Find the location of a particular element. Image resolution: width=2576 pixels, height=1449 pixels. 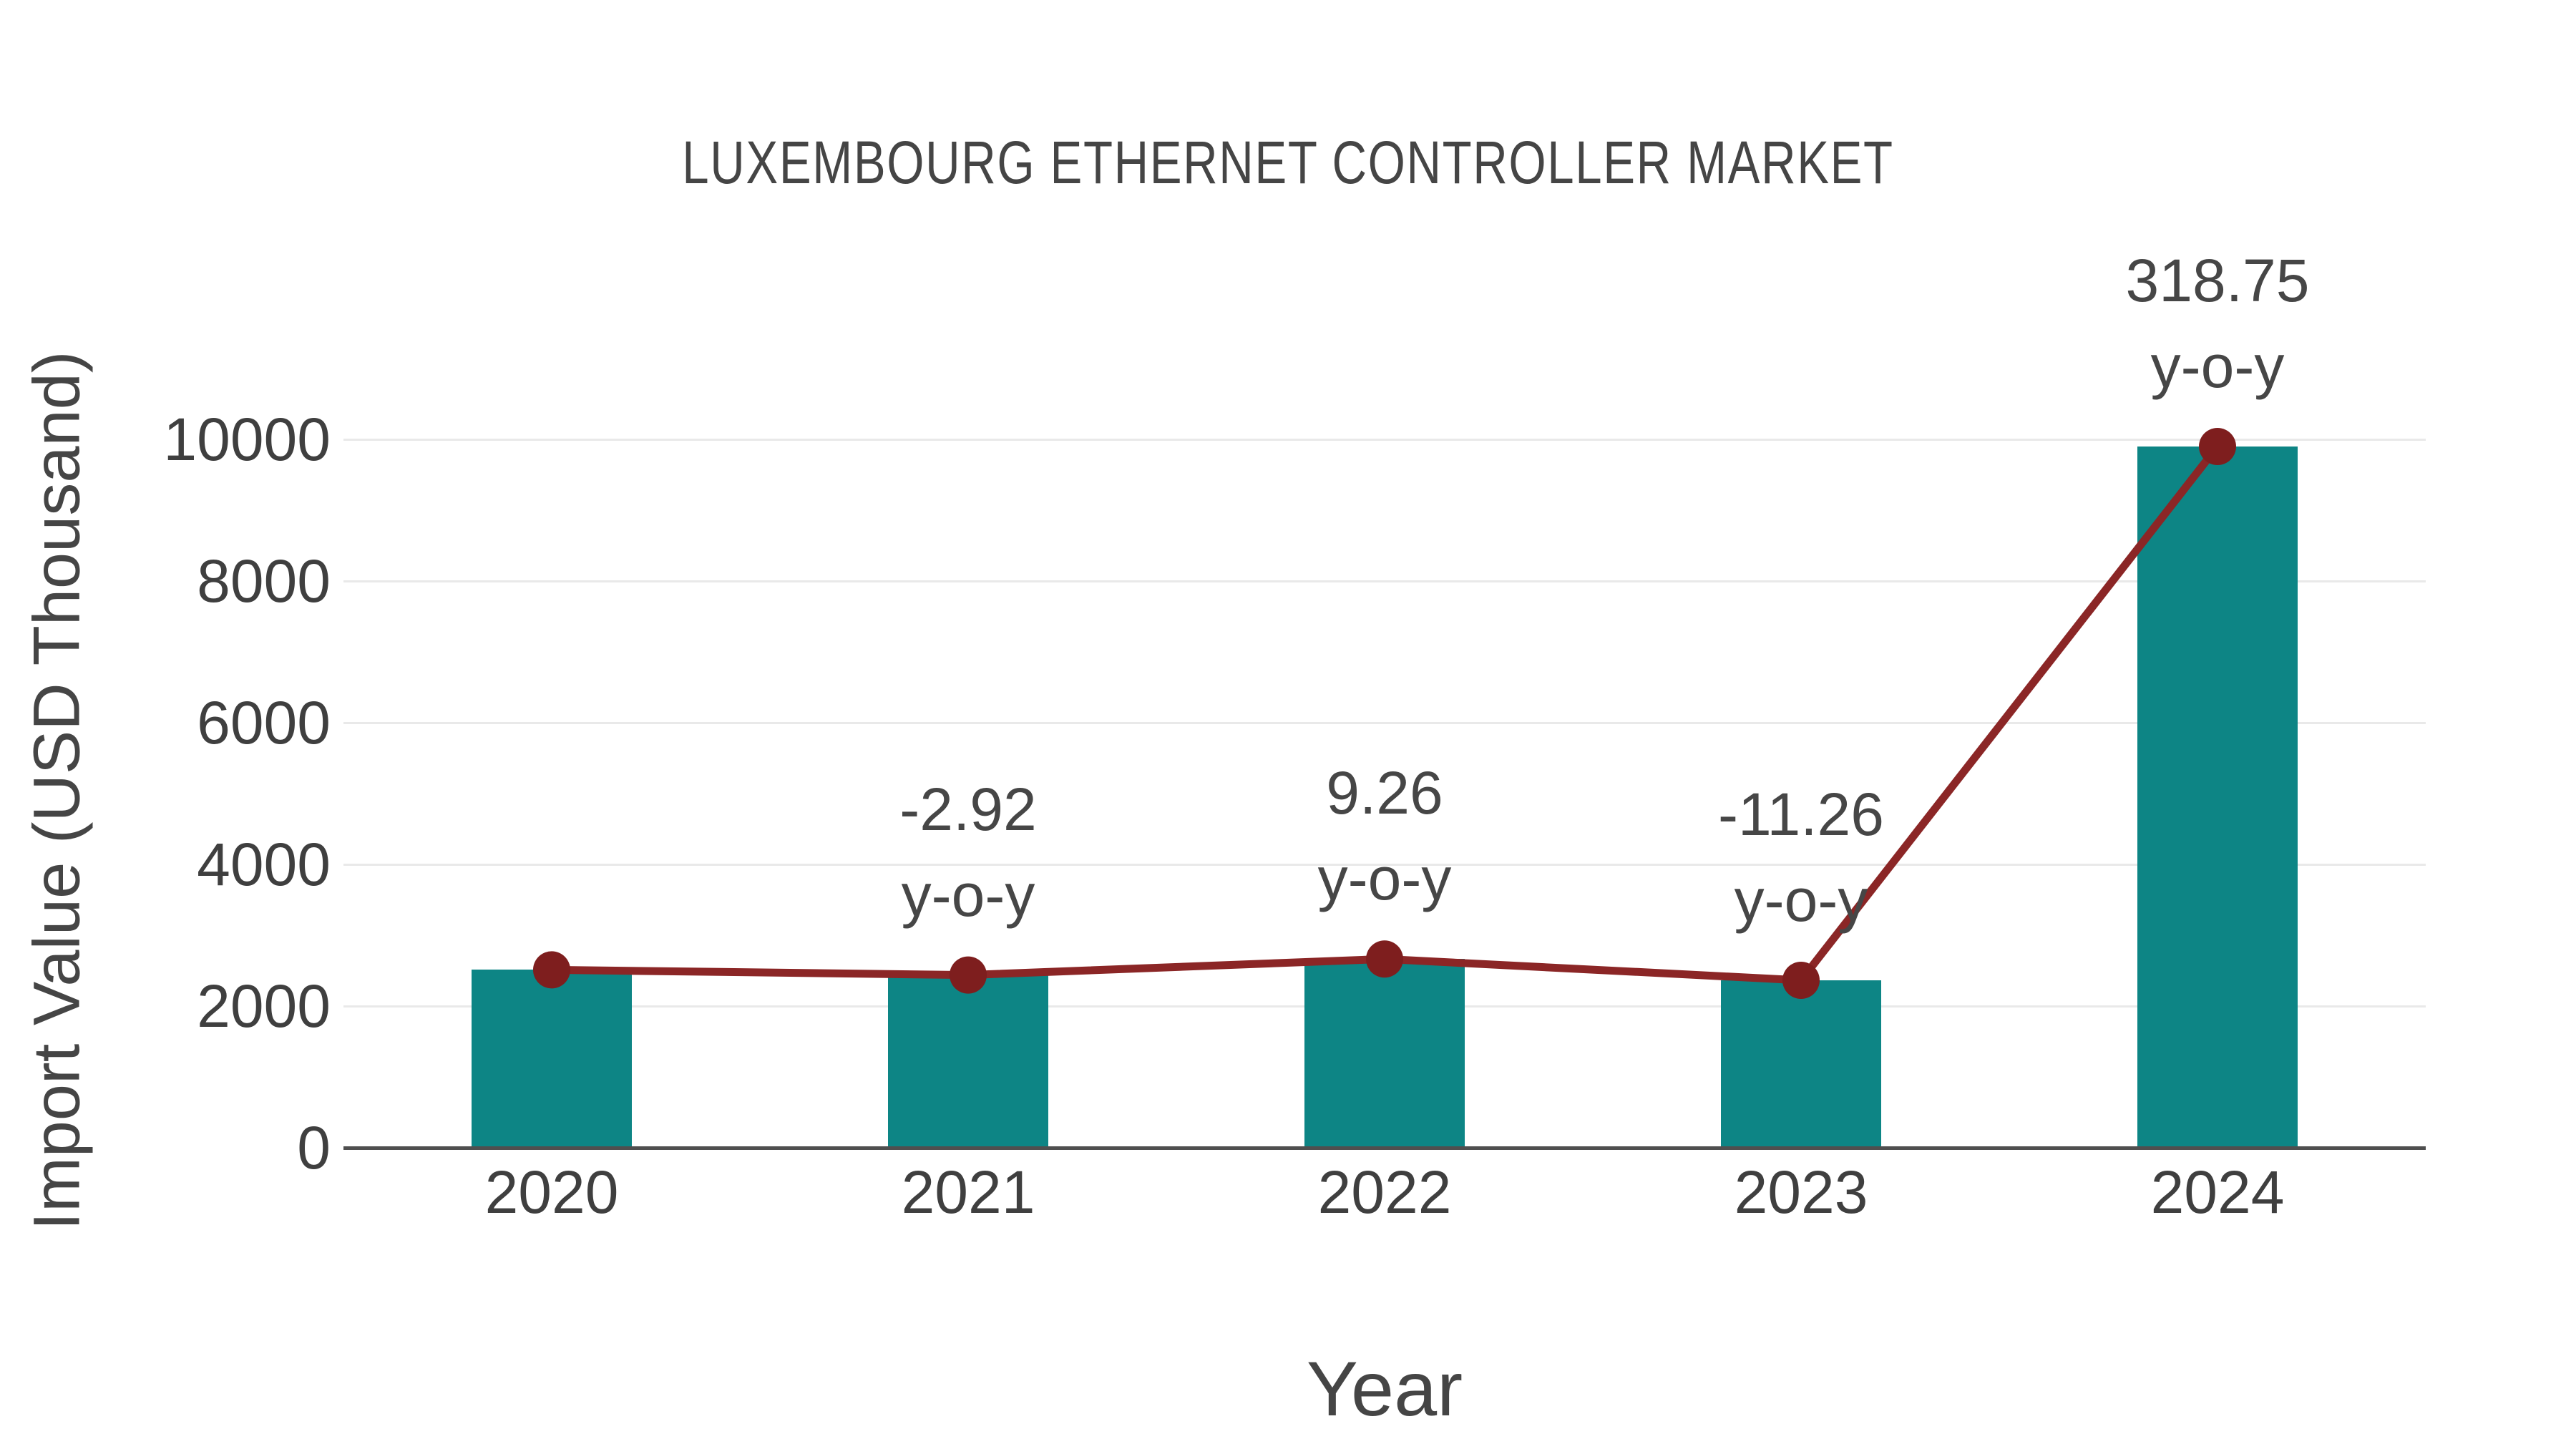

yoy-annotation-2022: 9.26 y-o-y is located at coordinates (1385, 836).